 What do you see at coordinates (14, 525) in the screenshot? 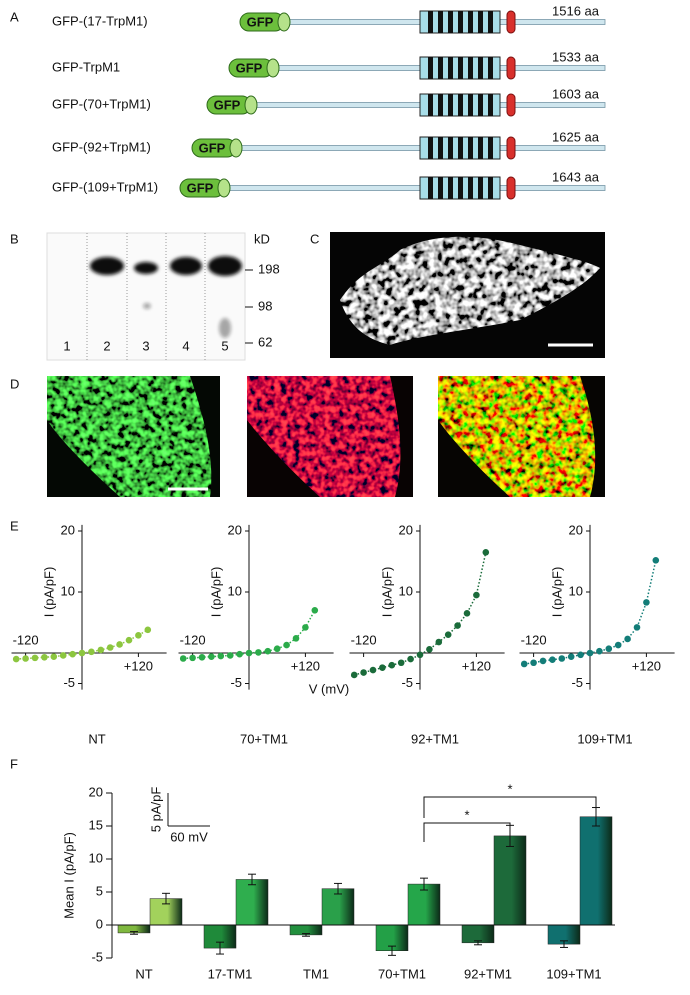
I see `panel-label: E` at bounding box center [14, 525].